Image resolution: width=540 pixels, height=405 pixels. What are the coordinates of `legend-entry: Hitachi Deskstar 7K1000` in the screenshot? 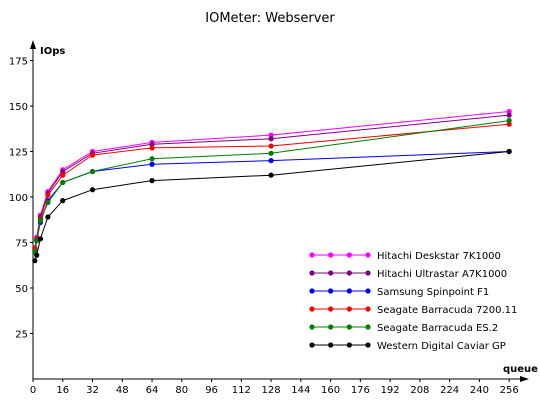 It's located at (439, 256).